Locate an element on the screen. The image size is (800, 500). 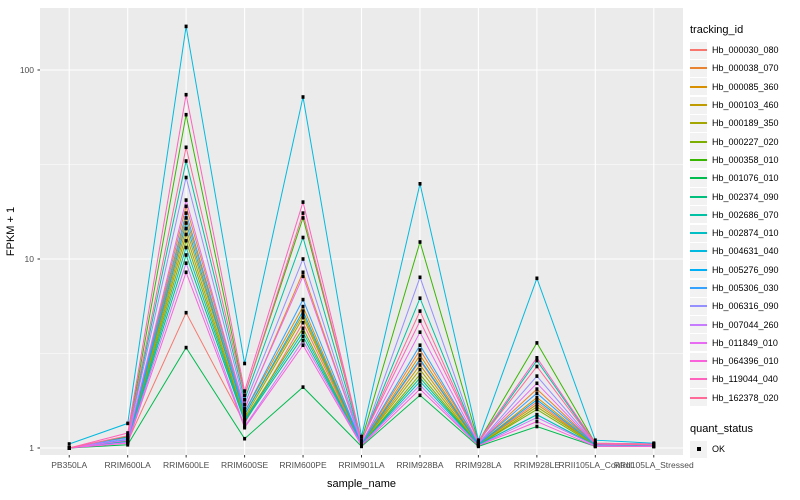
legend-item-Hb_006316_090: Hb_006316_090 is located at coordinates (744, 306).